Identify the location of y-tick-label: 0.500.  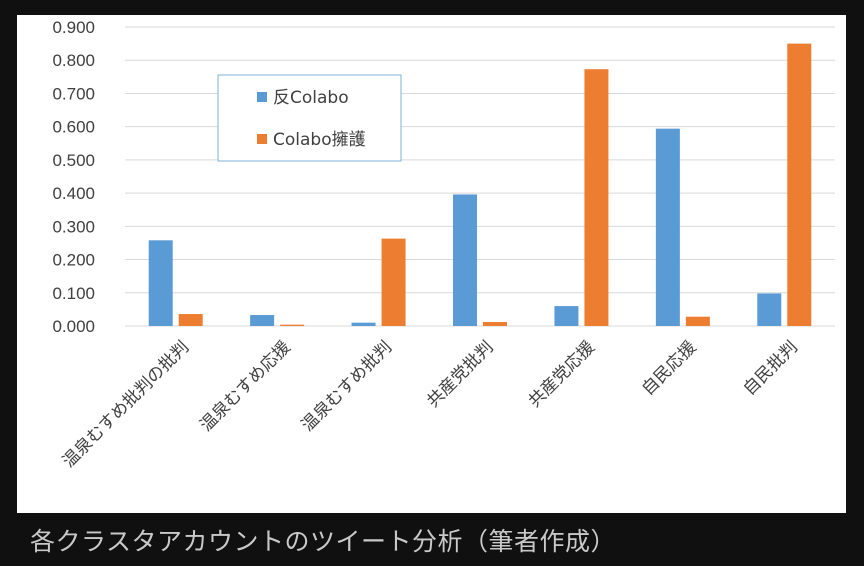
(73, 160).